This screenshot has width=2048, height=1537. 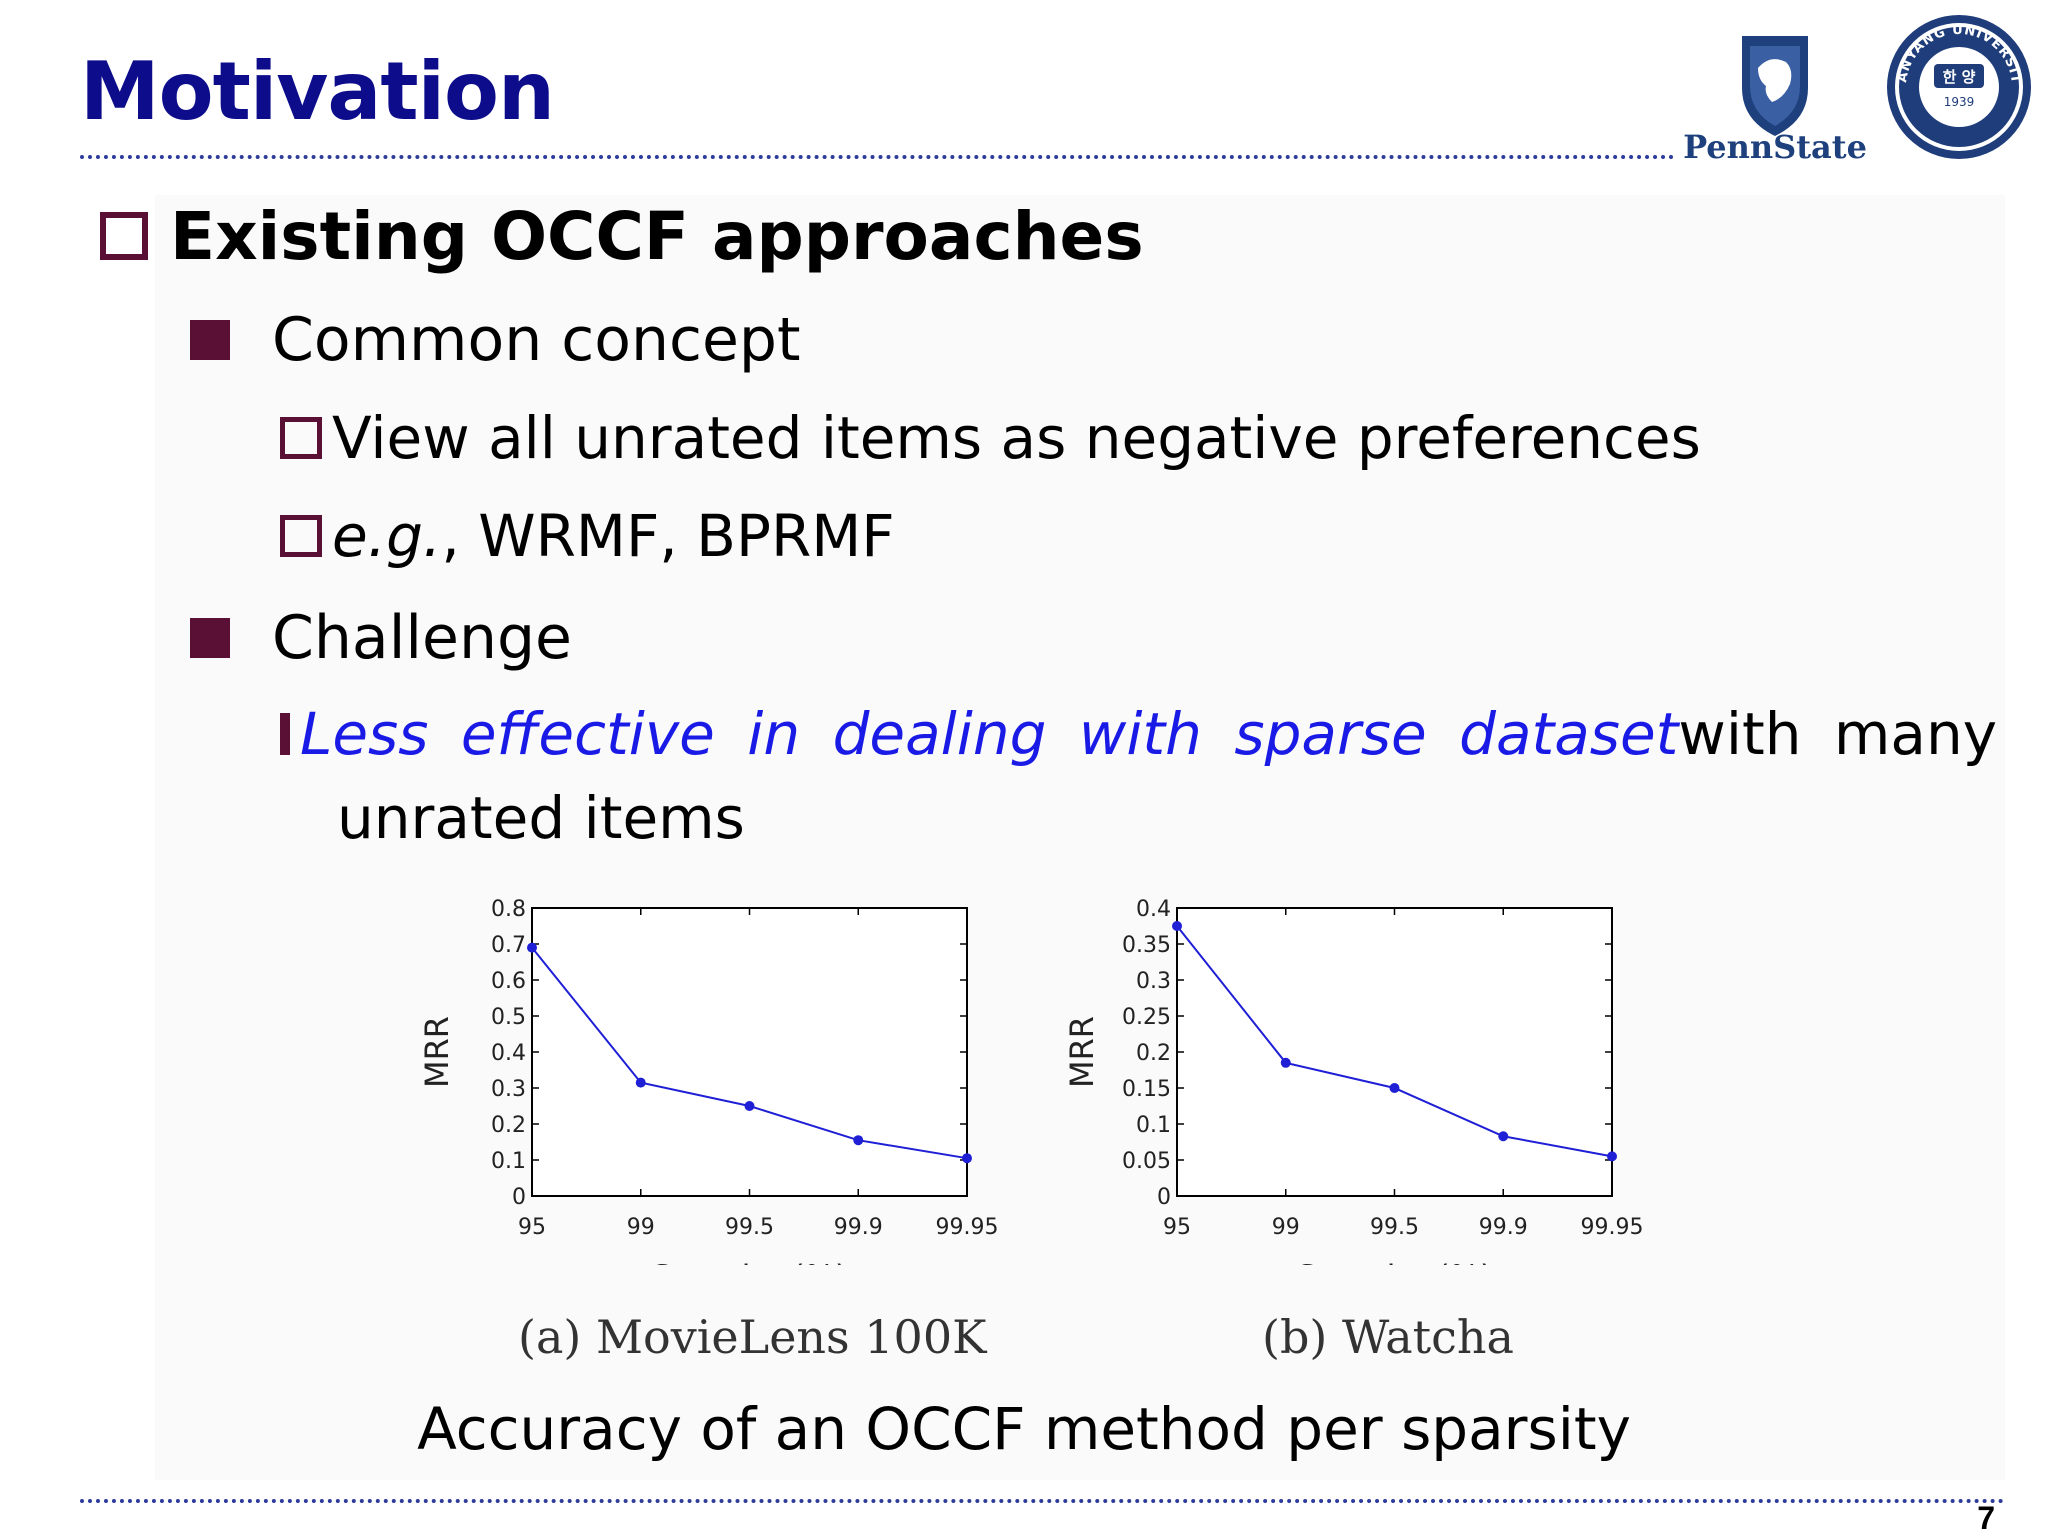 I want to click on footer-divider, so click(x=1042, y=1501).